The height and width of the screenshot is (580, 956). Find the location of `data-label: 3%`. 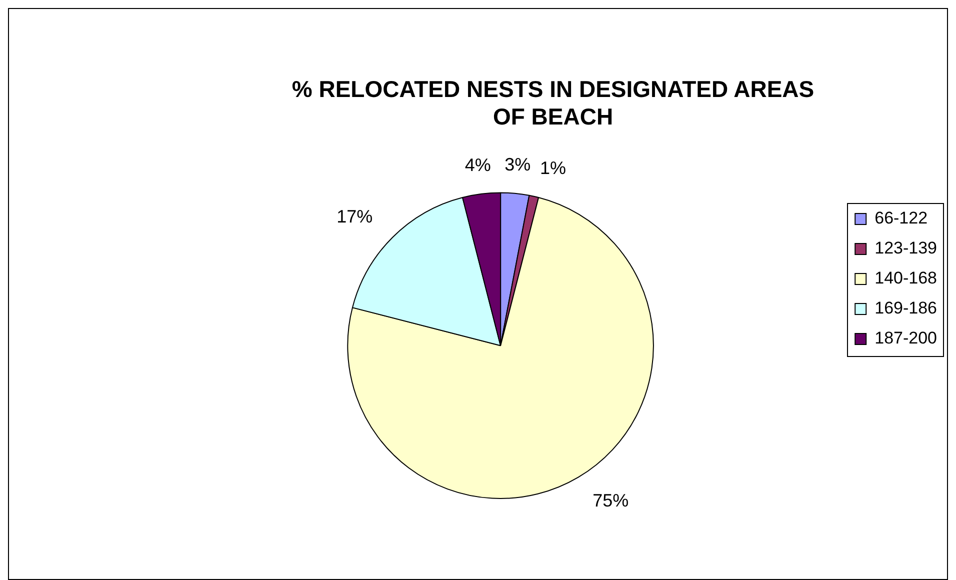

data-label: 3% is located at coordinates (517, 164).